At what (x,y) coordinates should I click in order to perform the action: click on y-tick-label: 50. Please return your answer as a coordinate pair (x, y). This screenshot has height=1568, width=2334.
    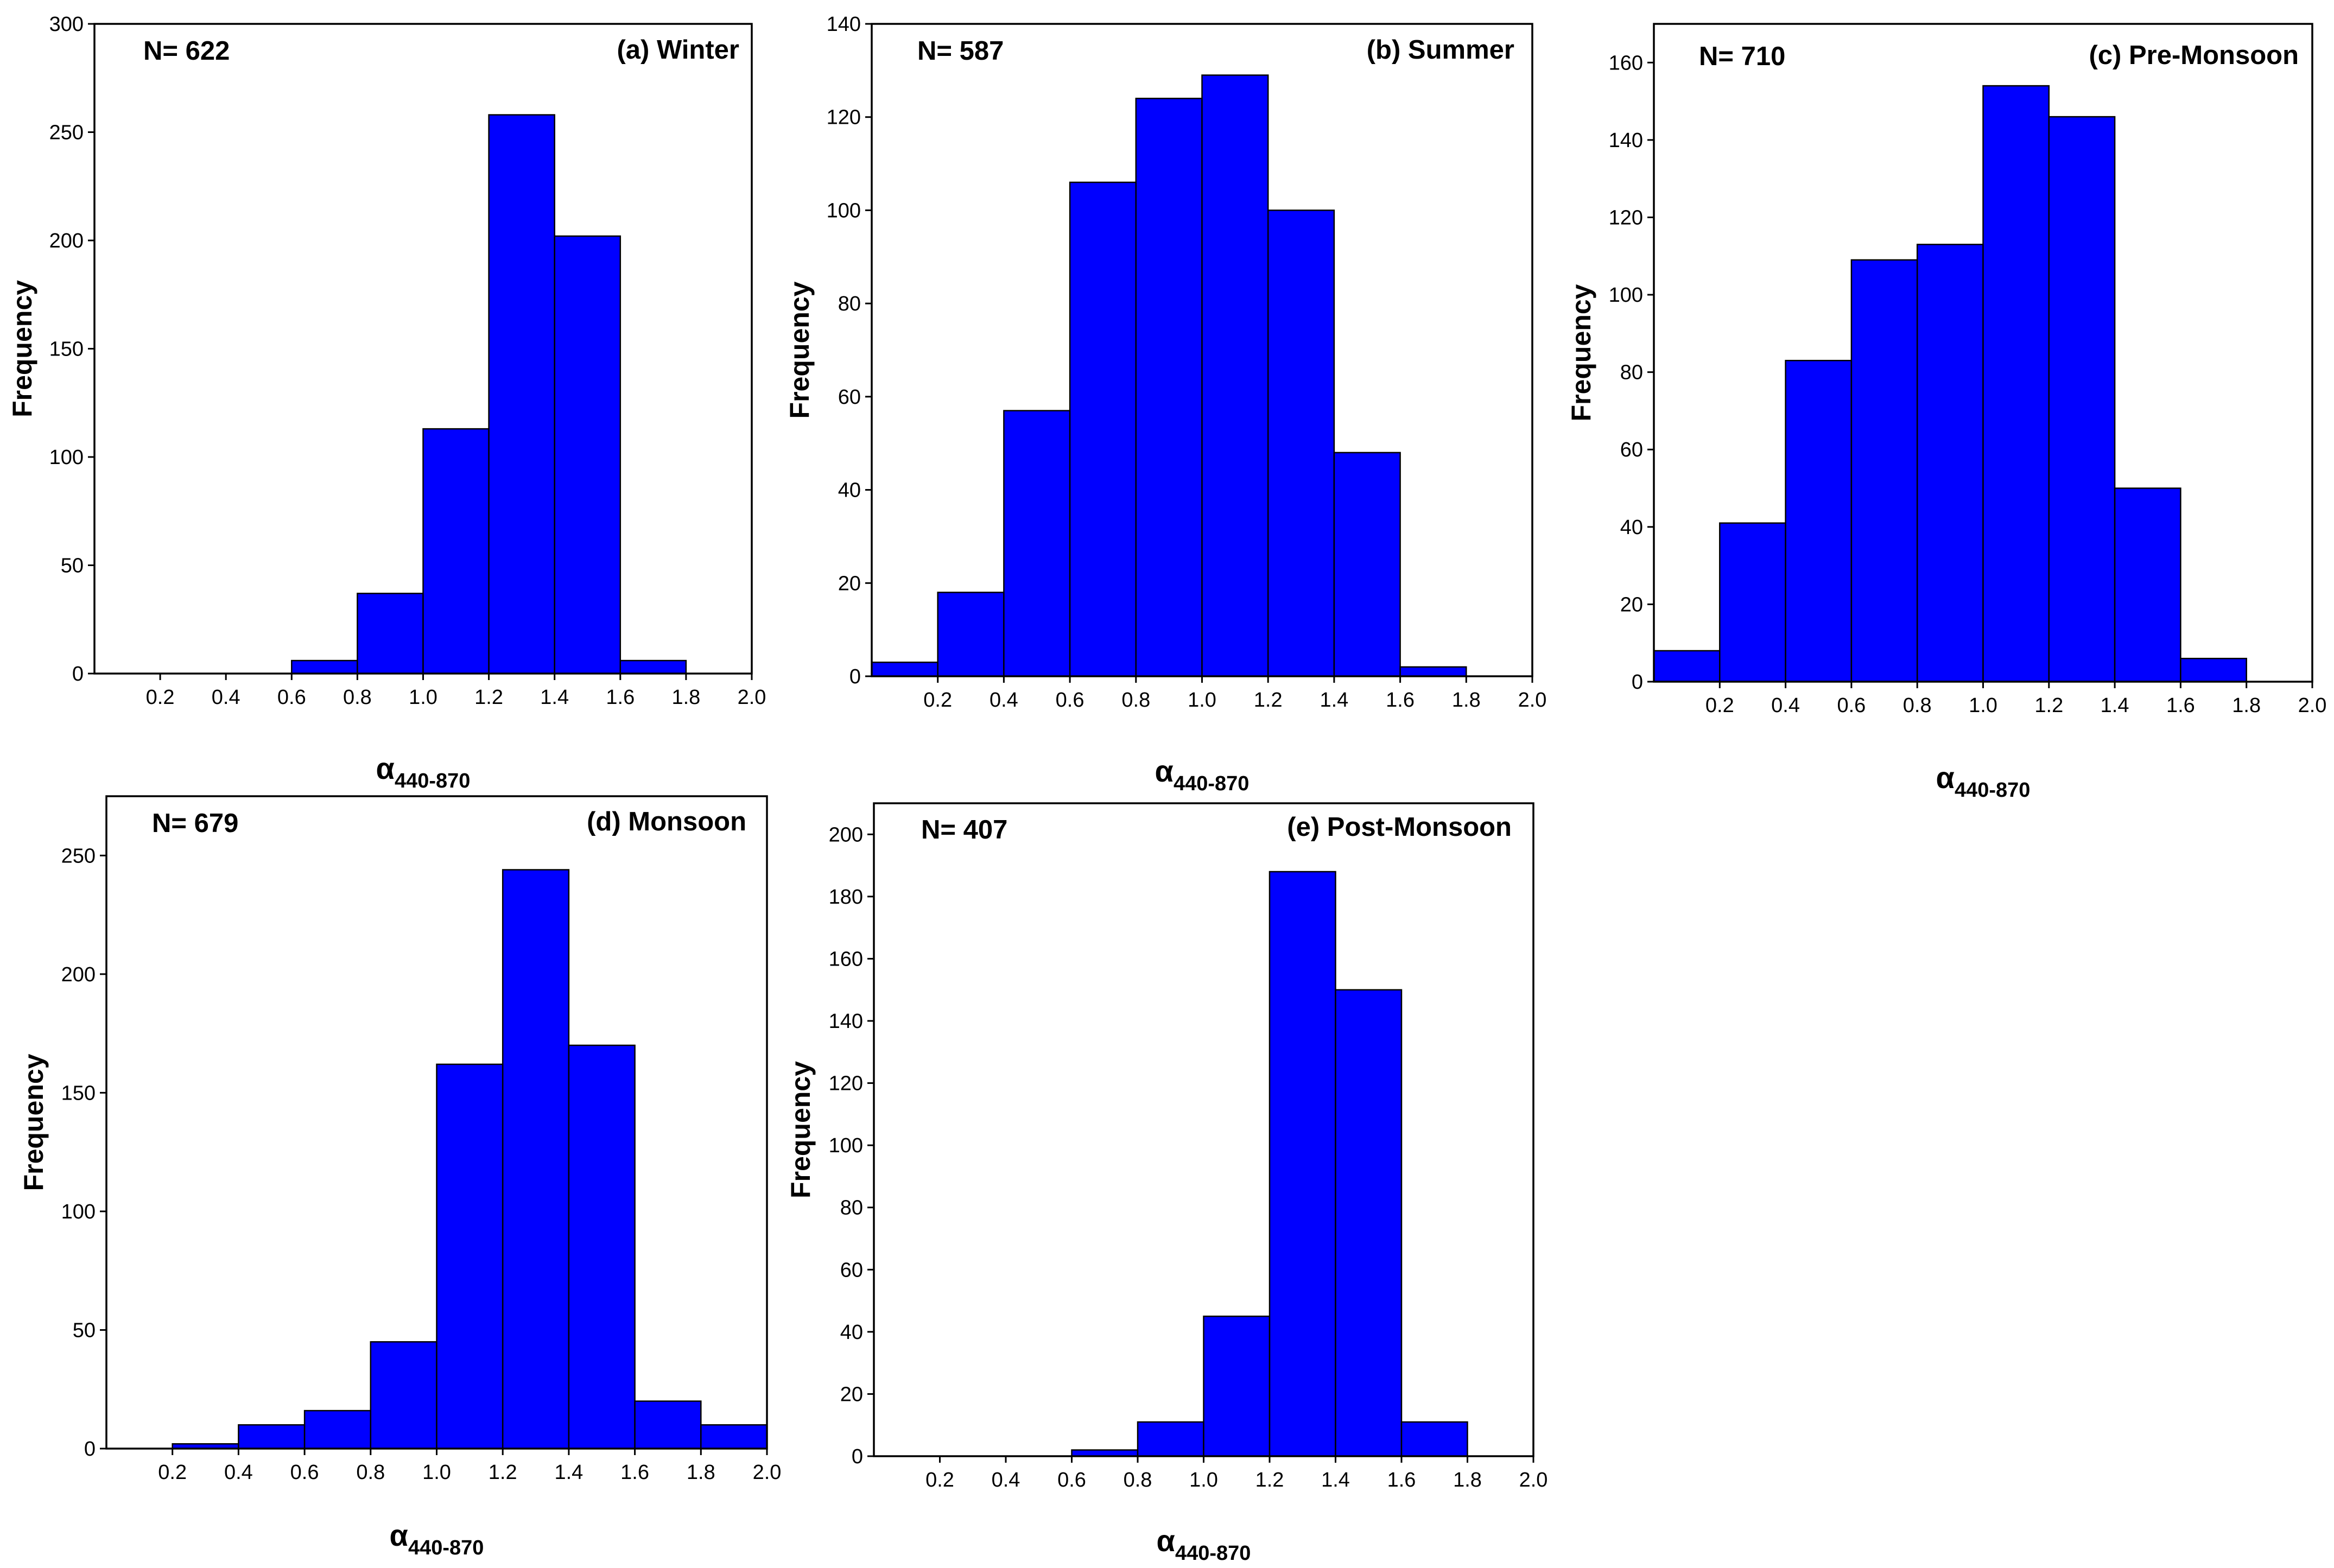
    Looking at the image, I should click on (72, 566).